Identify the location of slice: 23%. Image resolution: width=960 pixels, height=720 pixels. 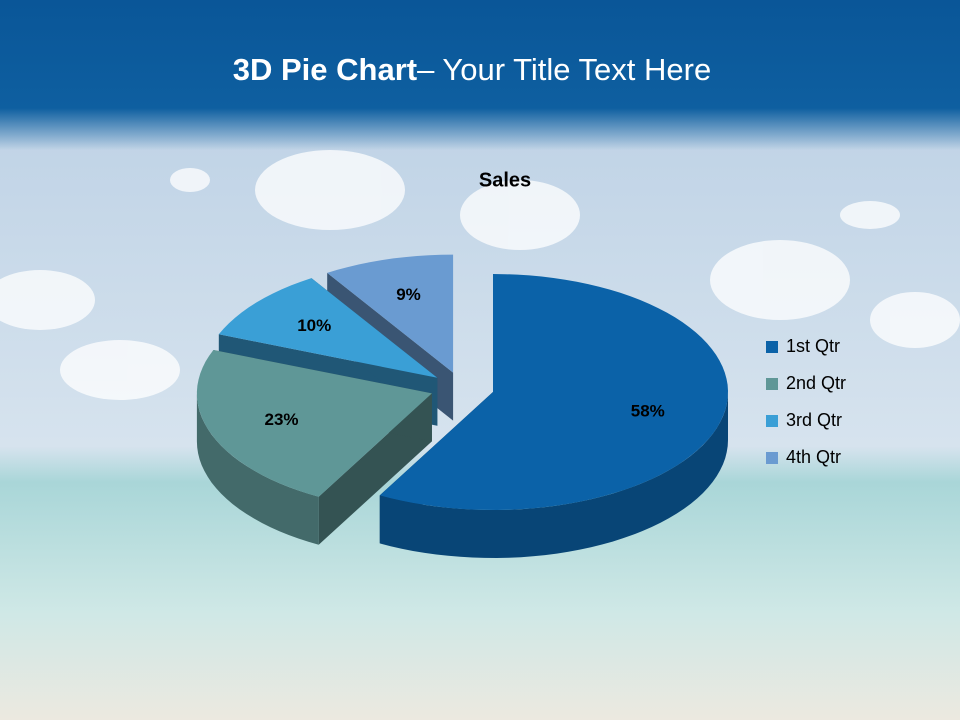
(314, 447).